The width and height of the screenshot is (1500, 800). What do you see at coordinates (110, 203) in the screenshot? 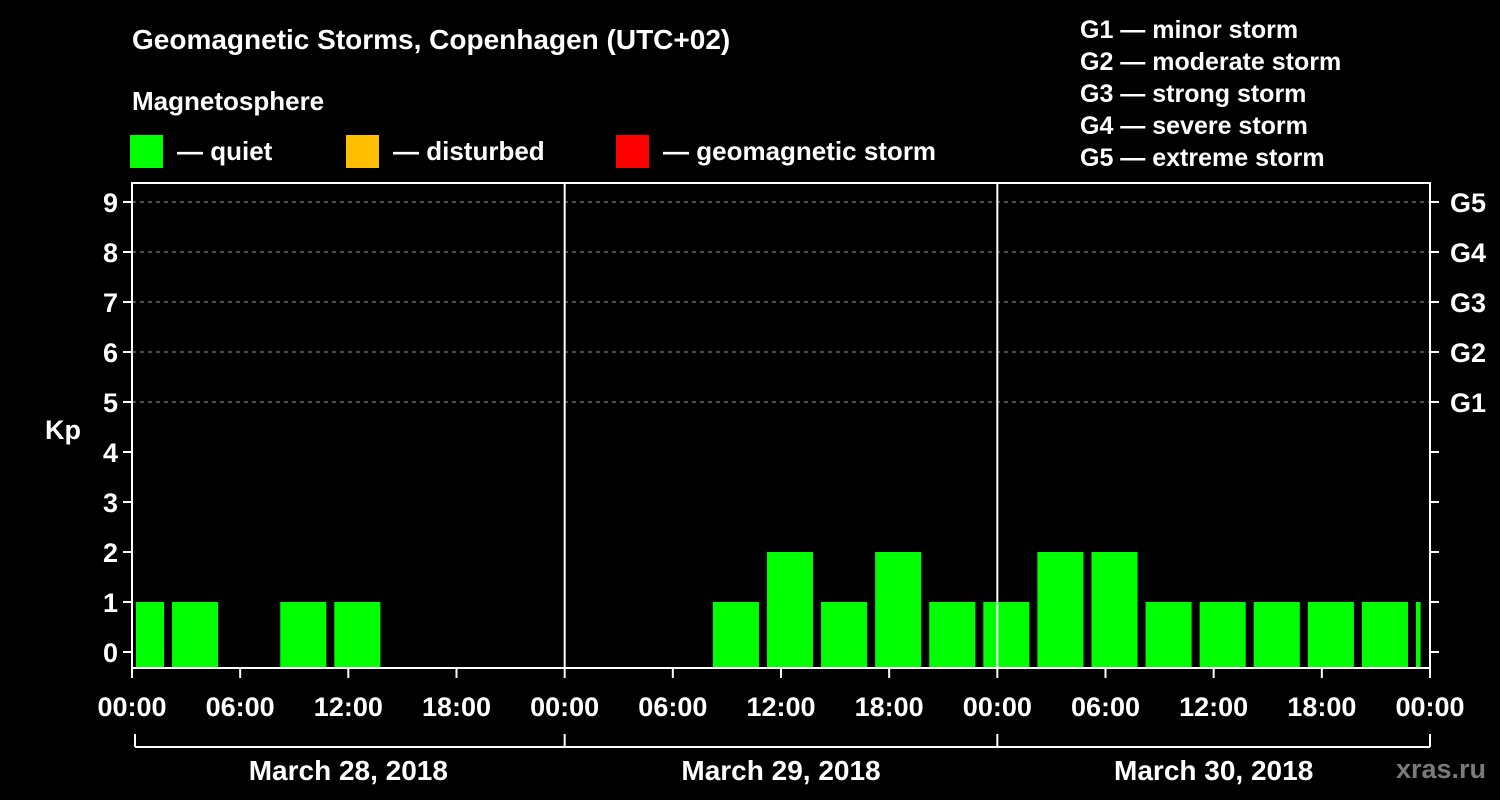
I see `y-tick-label: 9` at bounding box center [110, 203].